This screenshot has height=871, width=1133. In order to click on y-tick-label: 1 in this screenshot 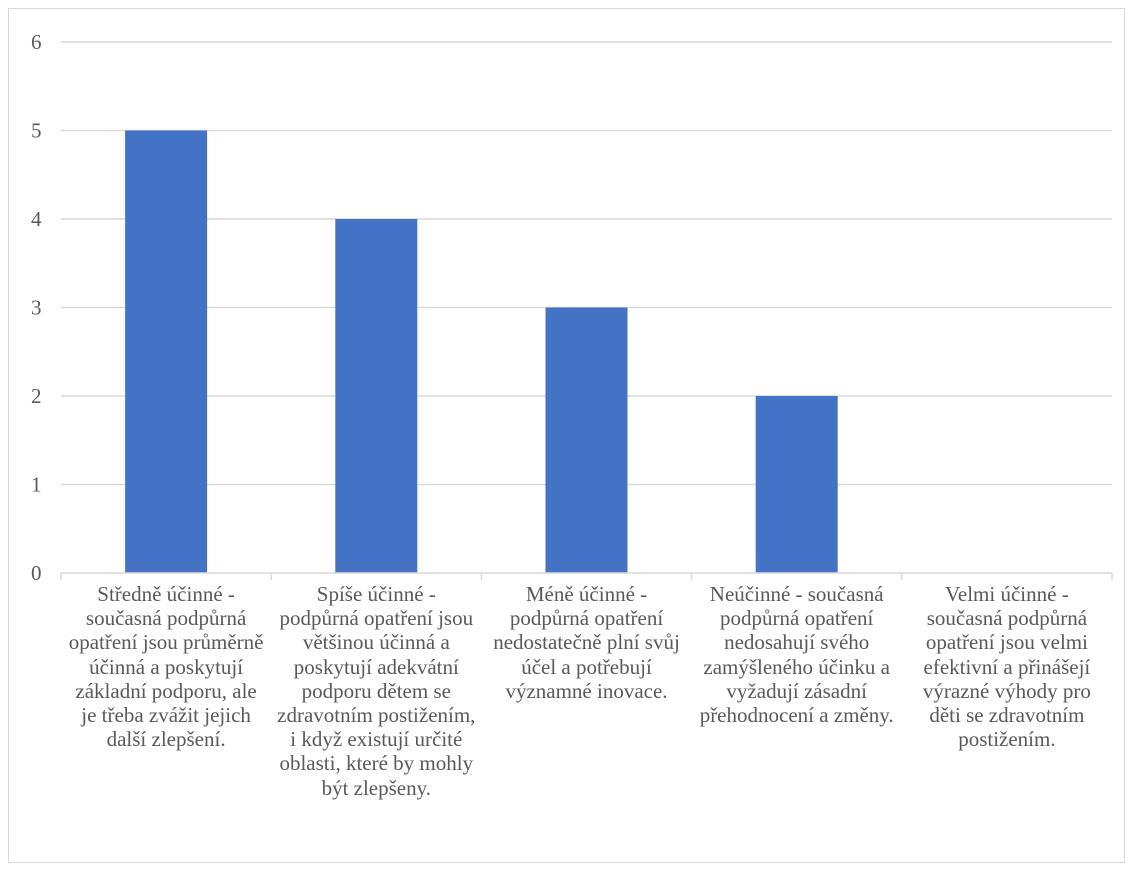, I will do `click(36, 485)`.